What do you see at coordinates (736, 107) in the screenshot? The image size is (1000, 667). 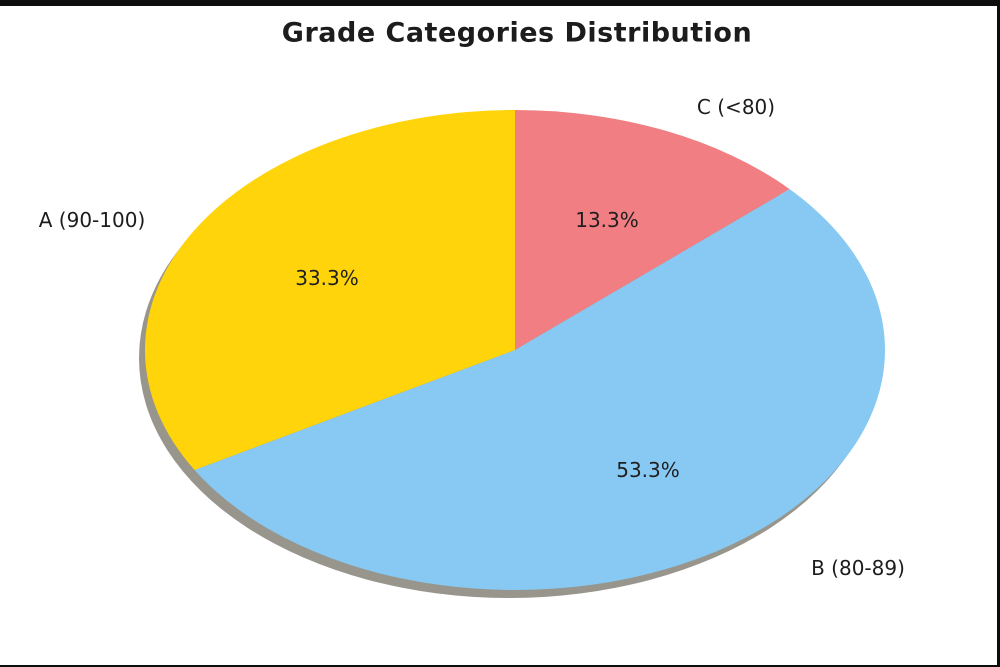 I see `slice-label-c: C (<80)` at bounding box center [736, 107].